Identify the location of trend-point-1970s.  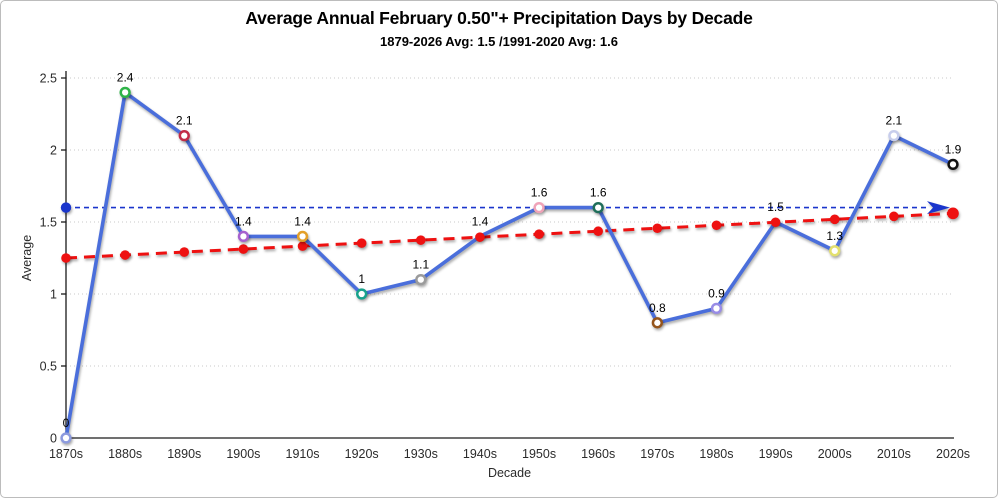
(657, 228).